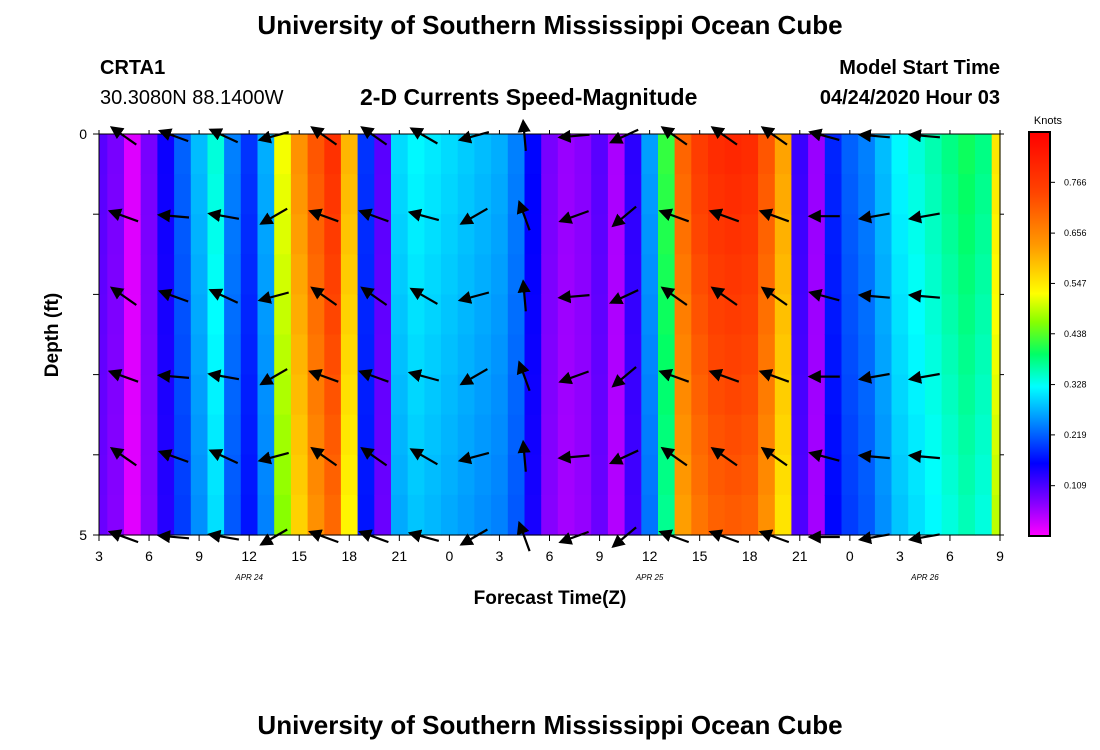  I want to click on x-tick-label: 6, so click(550, 556).